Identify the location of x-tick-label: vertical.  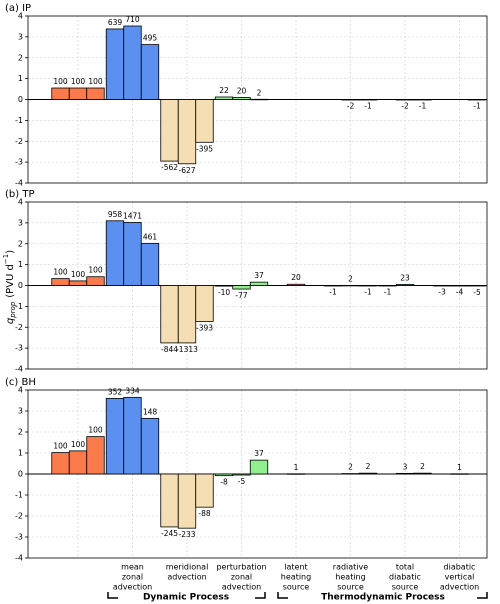
(460, 577).